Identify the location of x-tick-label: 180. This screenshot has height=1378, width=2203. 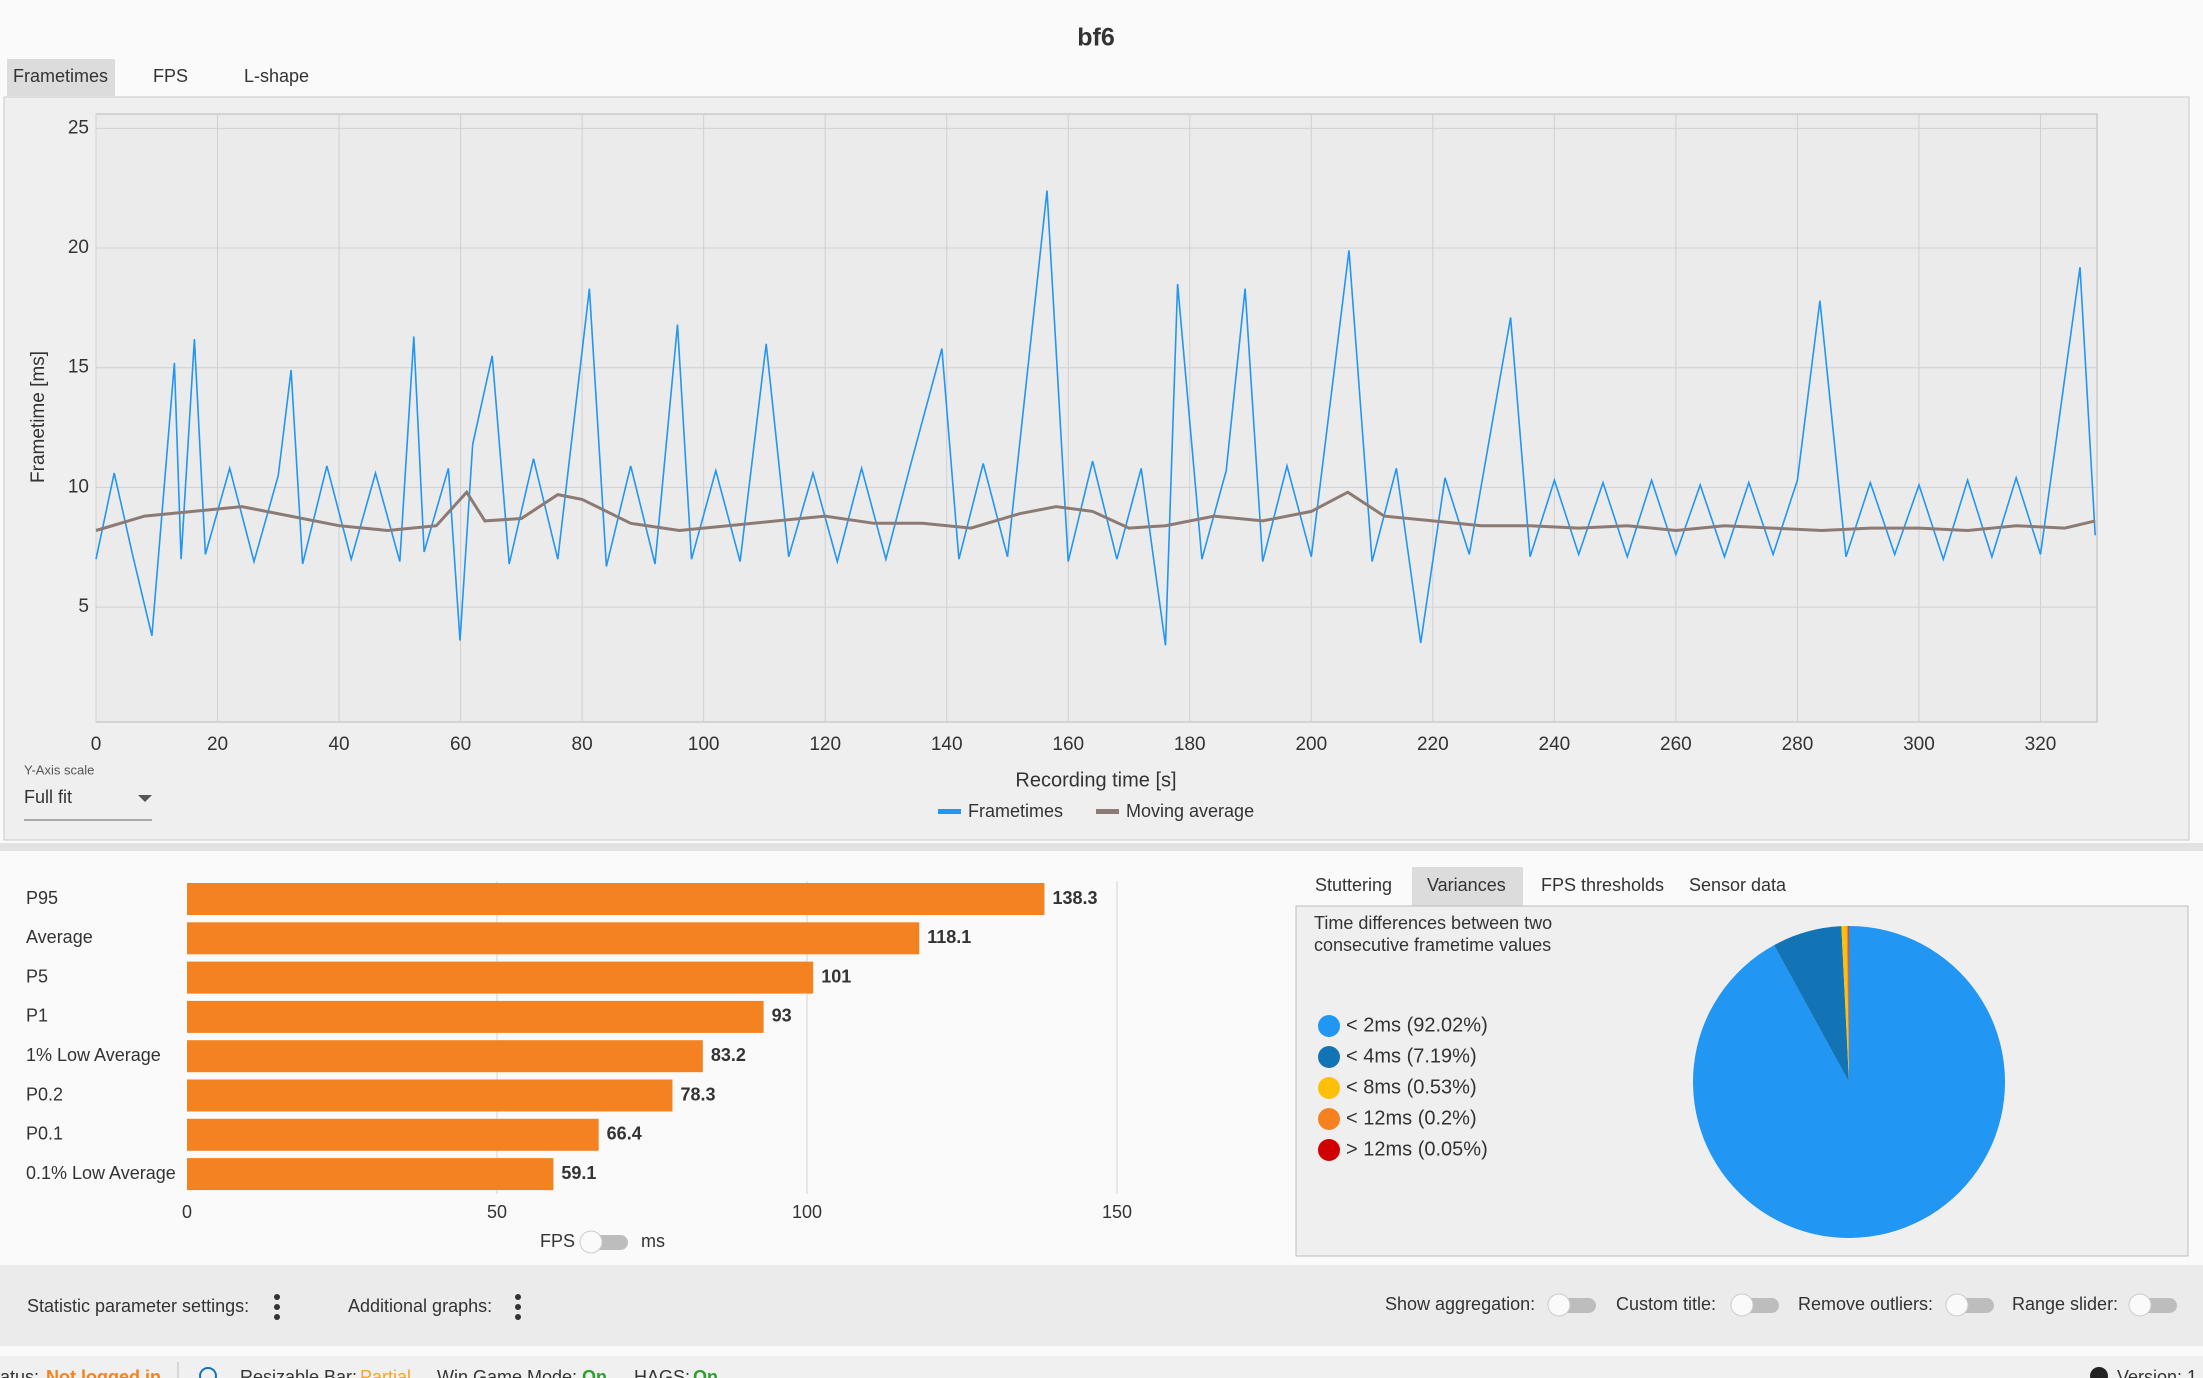
(1190, 744).